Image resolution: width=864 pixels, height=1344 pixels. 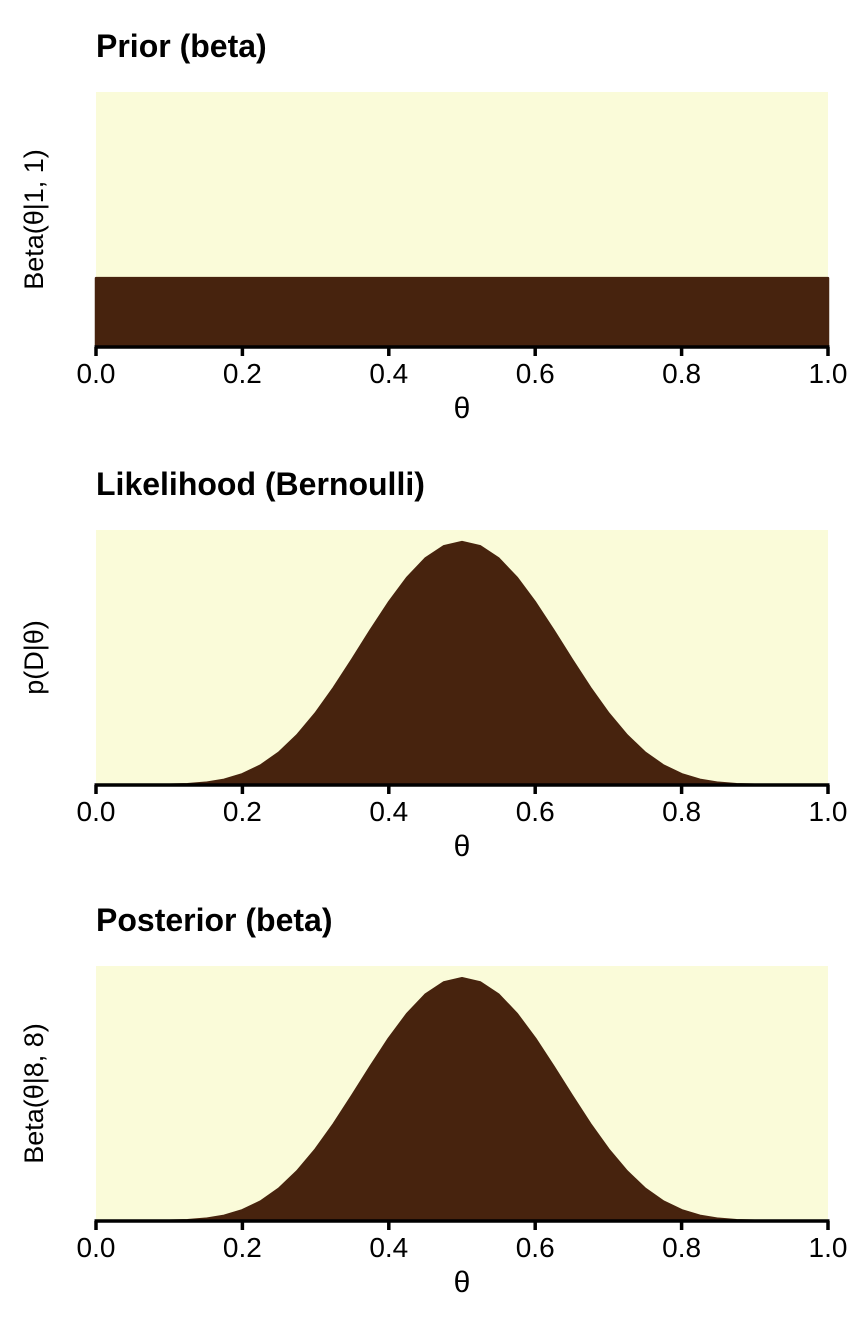 I want to click on y-axis-label-posterior: Beta(θ|8, 8), so click(x=33, y=1093).